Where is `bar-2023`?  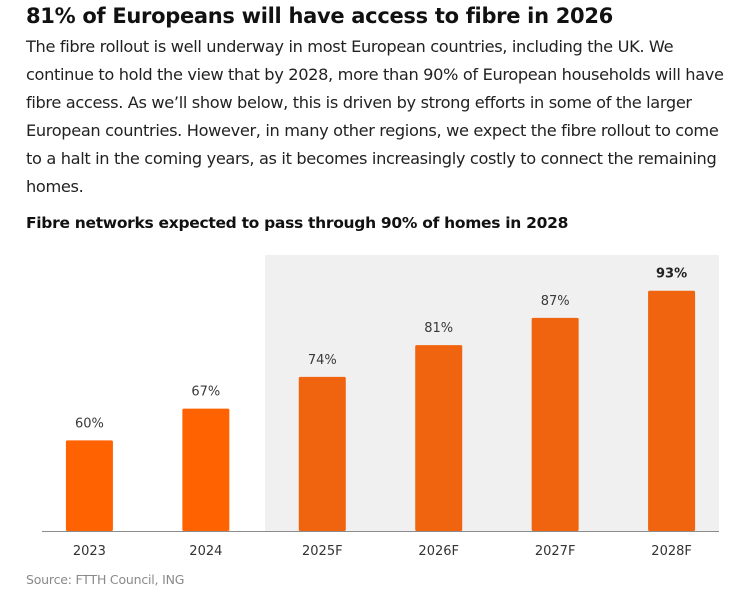 bar-2023 is located at coordinates (89, 485).